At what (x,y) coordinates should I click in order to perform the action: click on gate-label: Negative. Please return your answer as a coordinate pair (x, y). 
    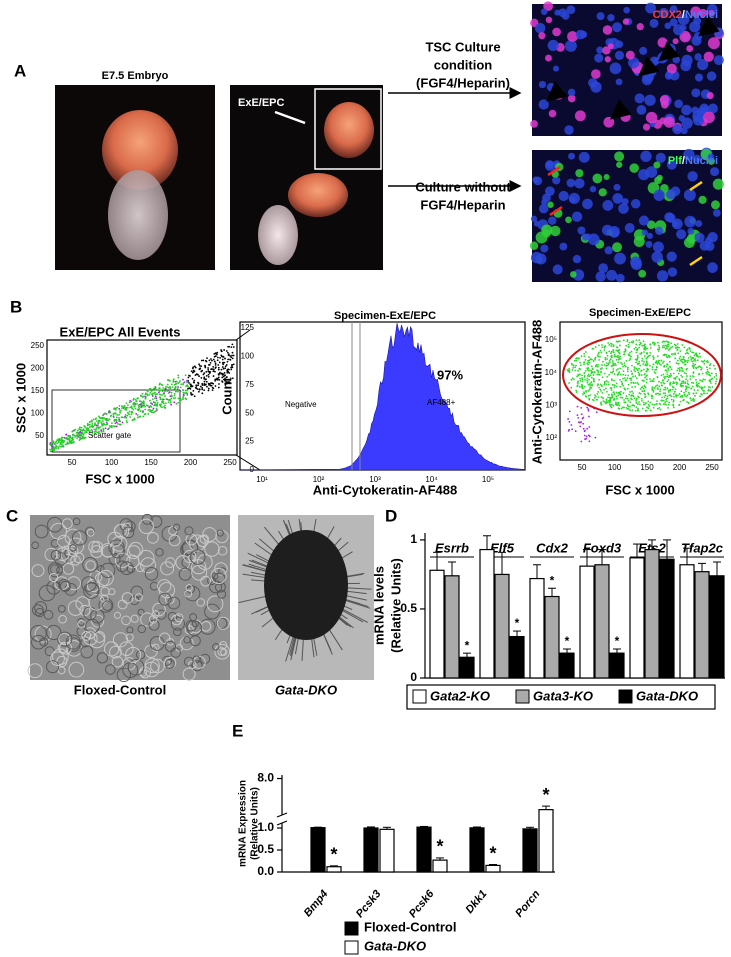
    Looking at the image, I should click on (301, 404).